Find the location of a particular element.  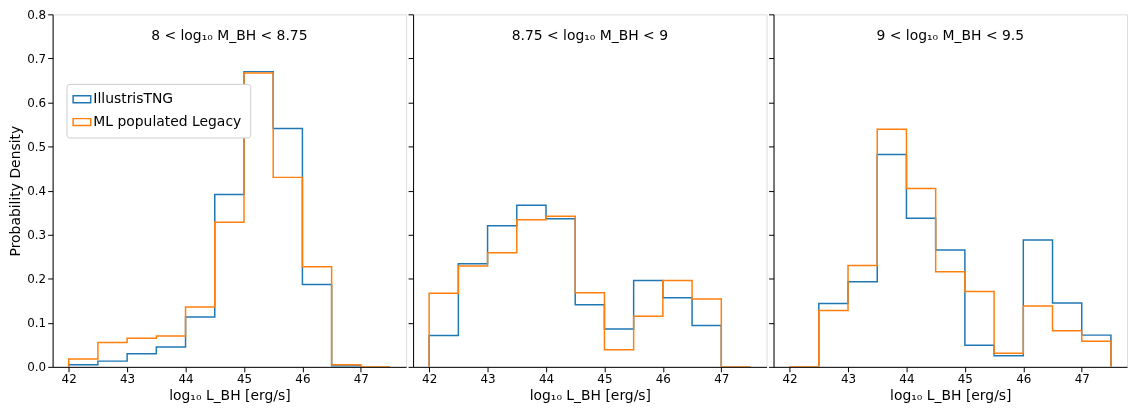

y-tick-label: 0.8 is located at coordinates (37, 14).